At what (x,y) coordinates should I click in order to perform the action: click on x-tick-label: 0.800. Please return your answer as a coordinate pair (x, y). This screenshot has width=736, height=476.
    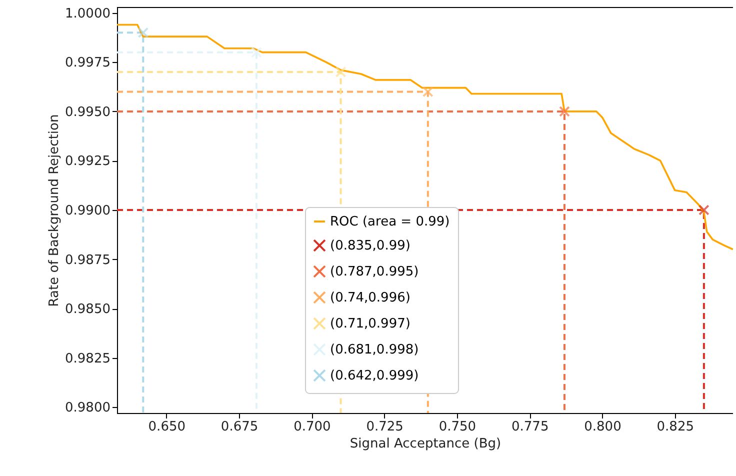
    Looking at the image, I should click on (603, 427).